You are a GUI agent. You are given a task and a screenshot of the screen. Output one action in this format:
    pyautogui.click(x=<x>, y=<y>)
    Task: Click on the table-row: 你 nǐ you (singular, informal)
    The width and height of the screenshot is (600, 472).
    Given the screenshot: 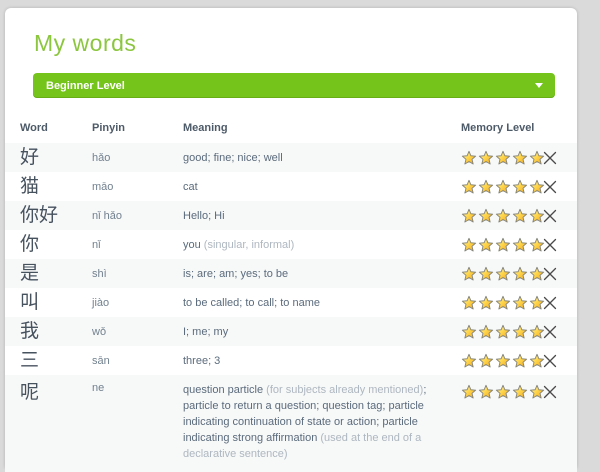 What is the action you would take?
    pyautogui.click(x=291, y=244)
    